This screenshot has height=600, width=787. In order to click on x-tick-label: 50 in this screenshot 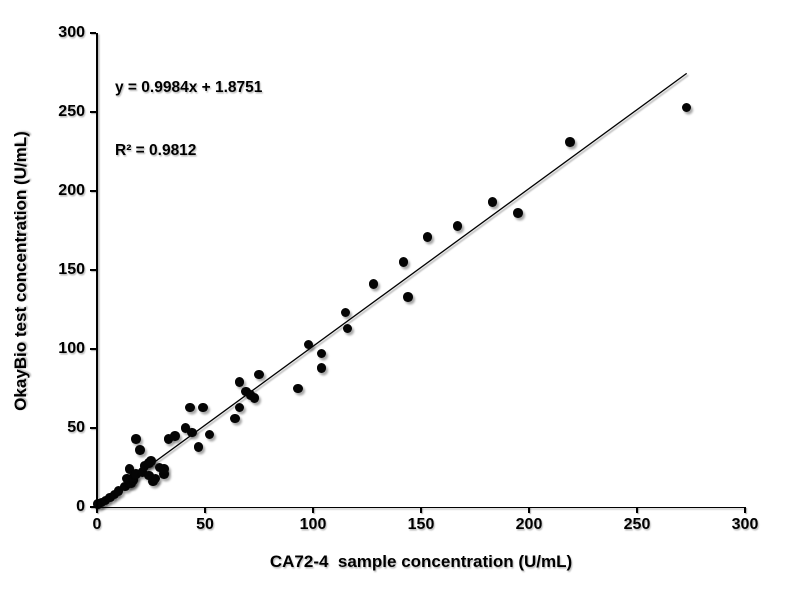, I will do `click(205, 524)`.